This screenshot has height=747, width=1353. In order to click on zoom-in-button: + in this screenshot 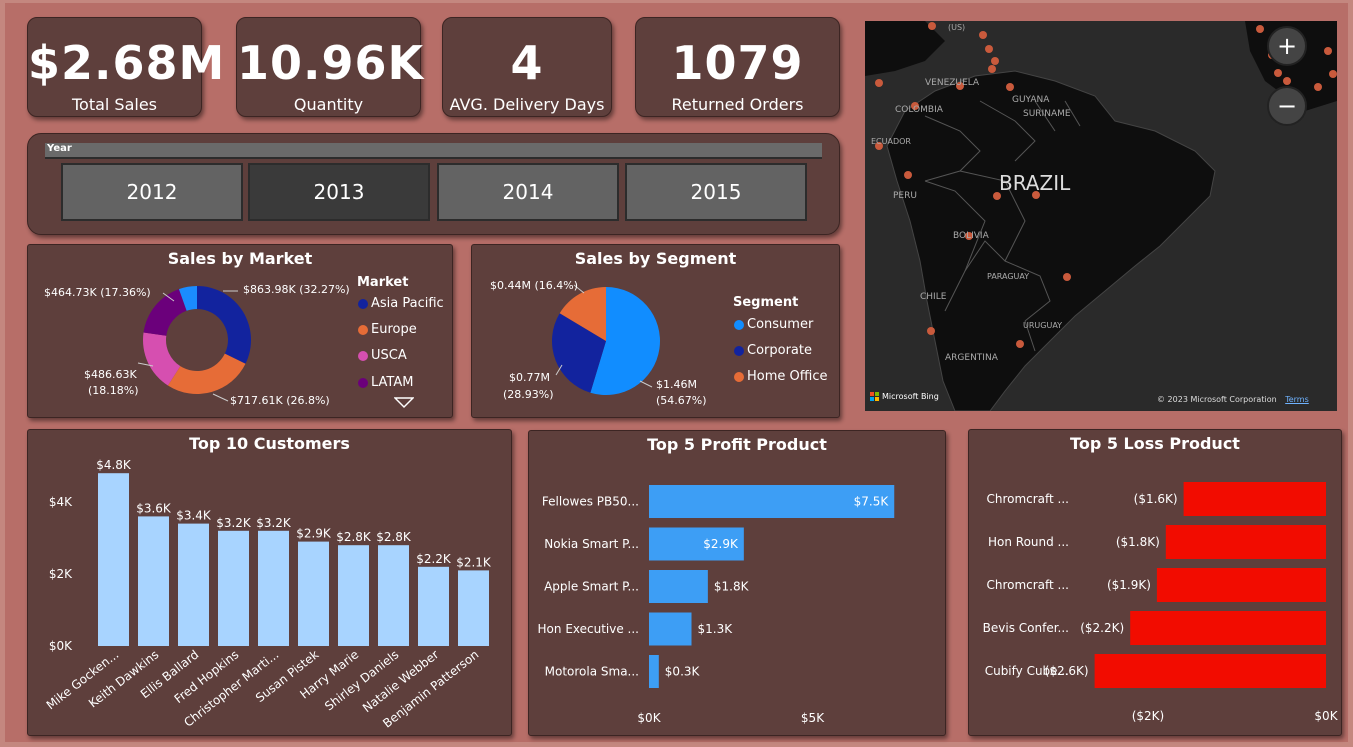, I will do `click(1287, 46)`.